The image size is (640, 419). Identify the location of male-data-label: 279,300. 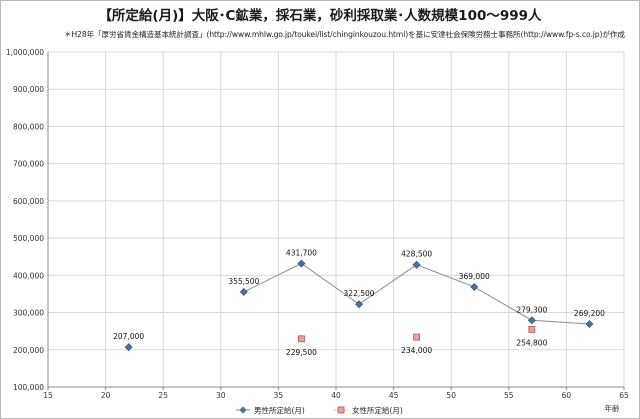
(531, 309).